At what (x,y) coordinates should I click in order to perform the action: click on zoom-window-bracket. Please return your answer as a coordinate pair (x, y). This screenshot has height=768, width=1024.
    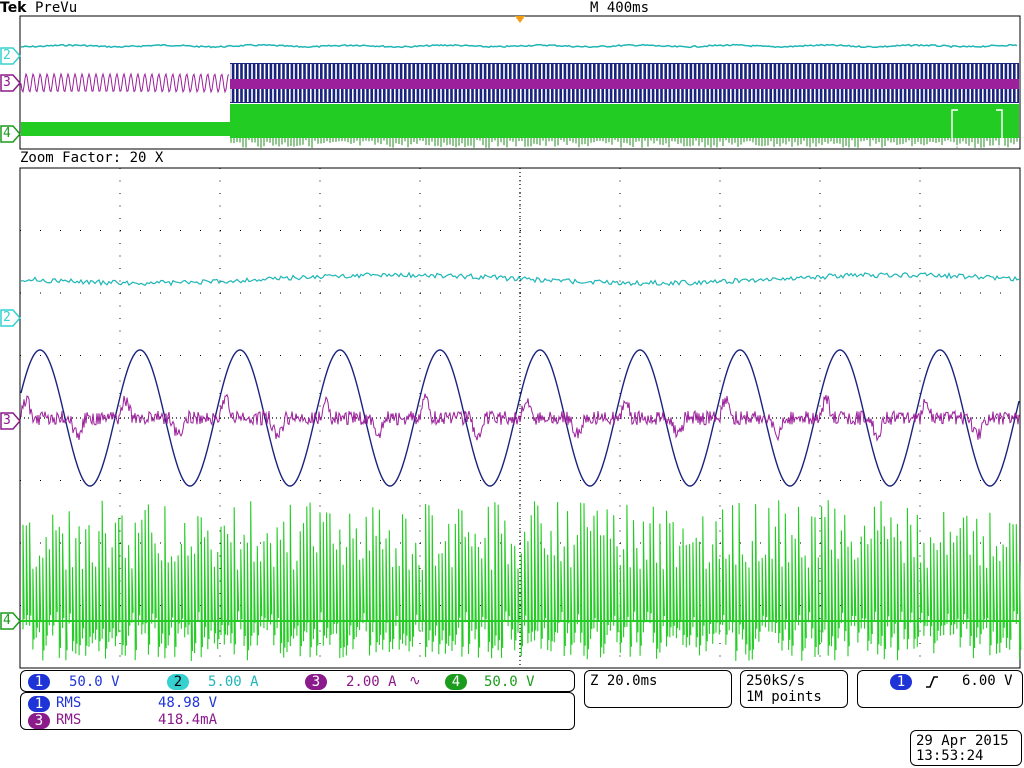
    Looking at the image, I should click on (977, 128).